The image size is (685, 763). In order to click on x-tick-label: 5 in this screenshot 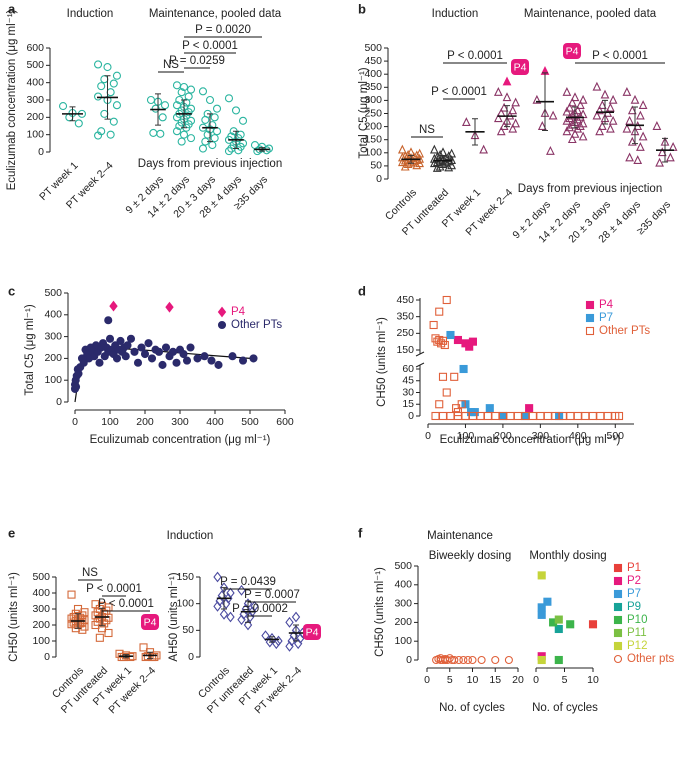, I will do `click(450, 680)`.